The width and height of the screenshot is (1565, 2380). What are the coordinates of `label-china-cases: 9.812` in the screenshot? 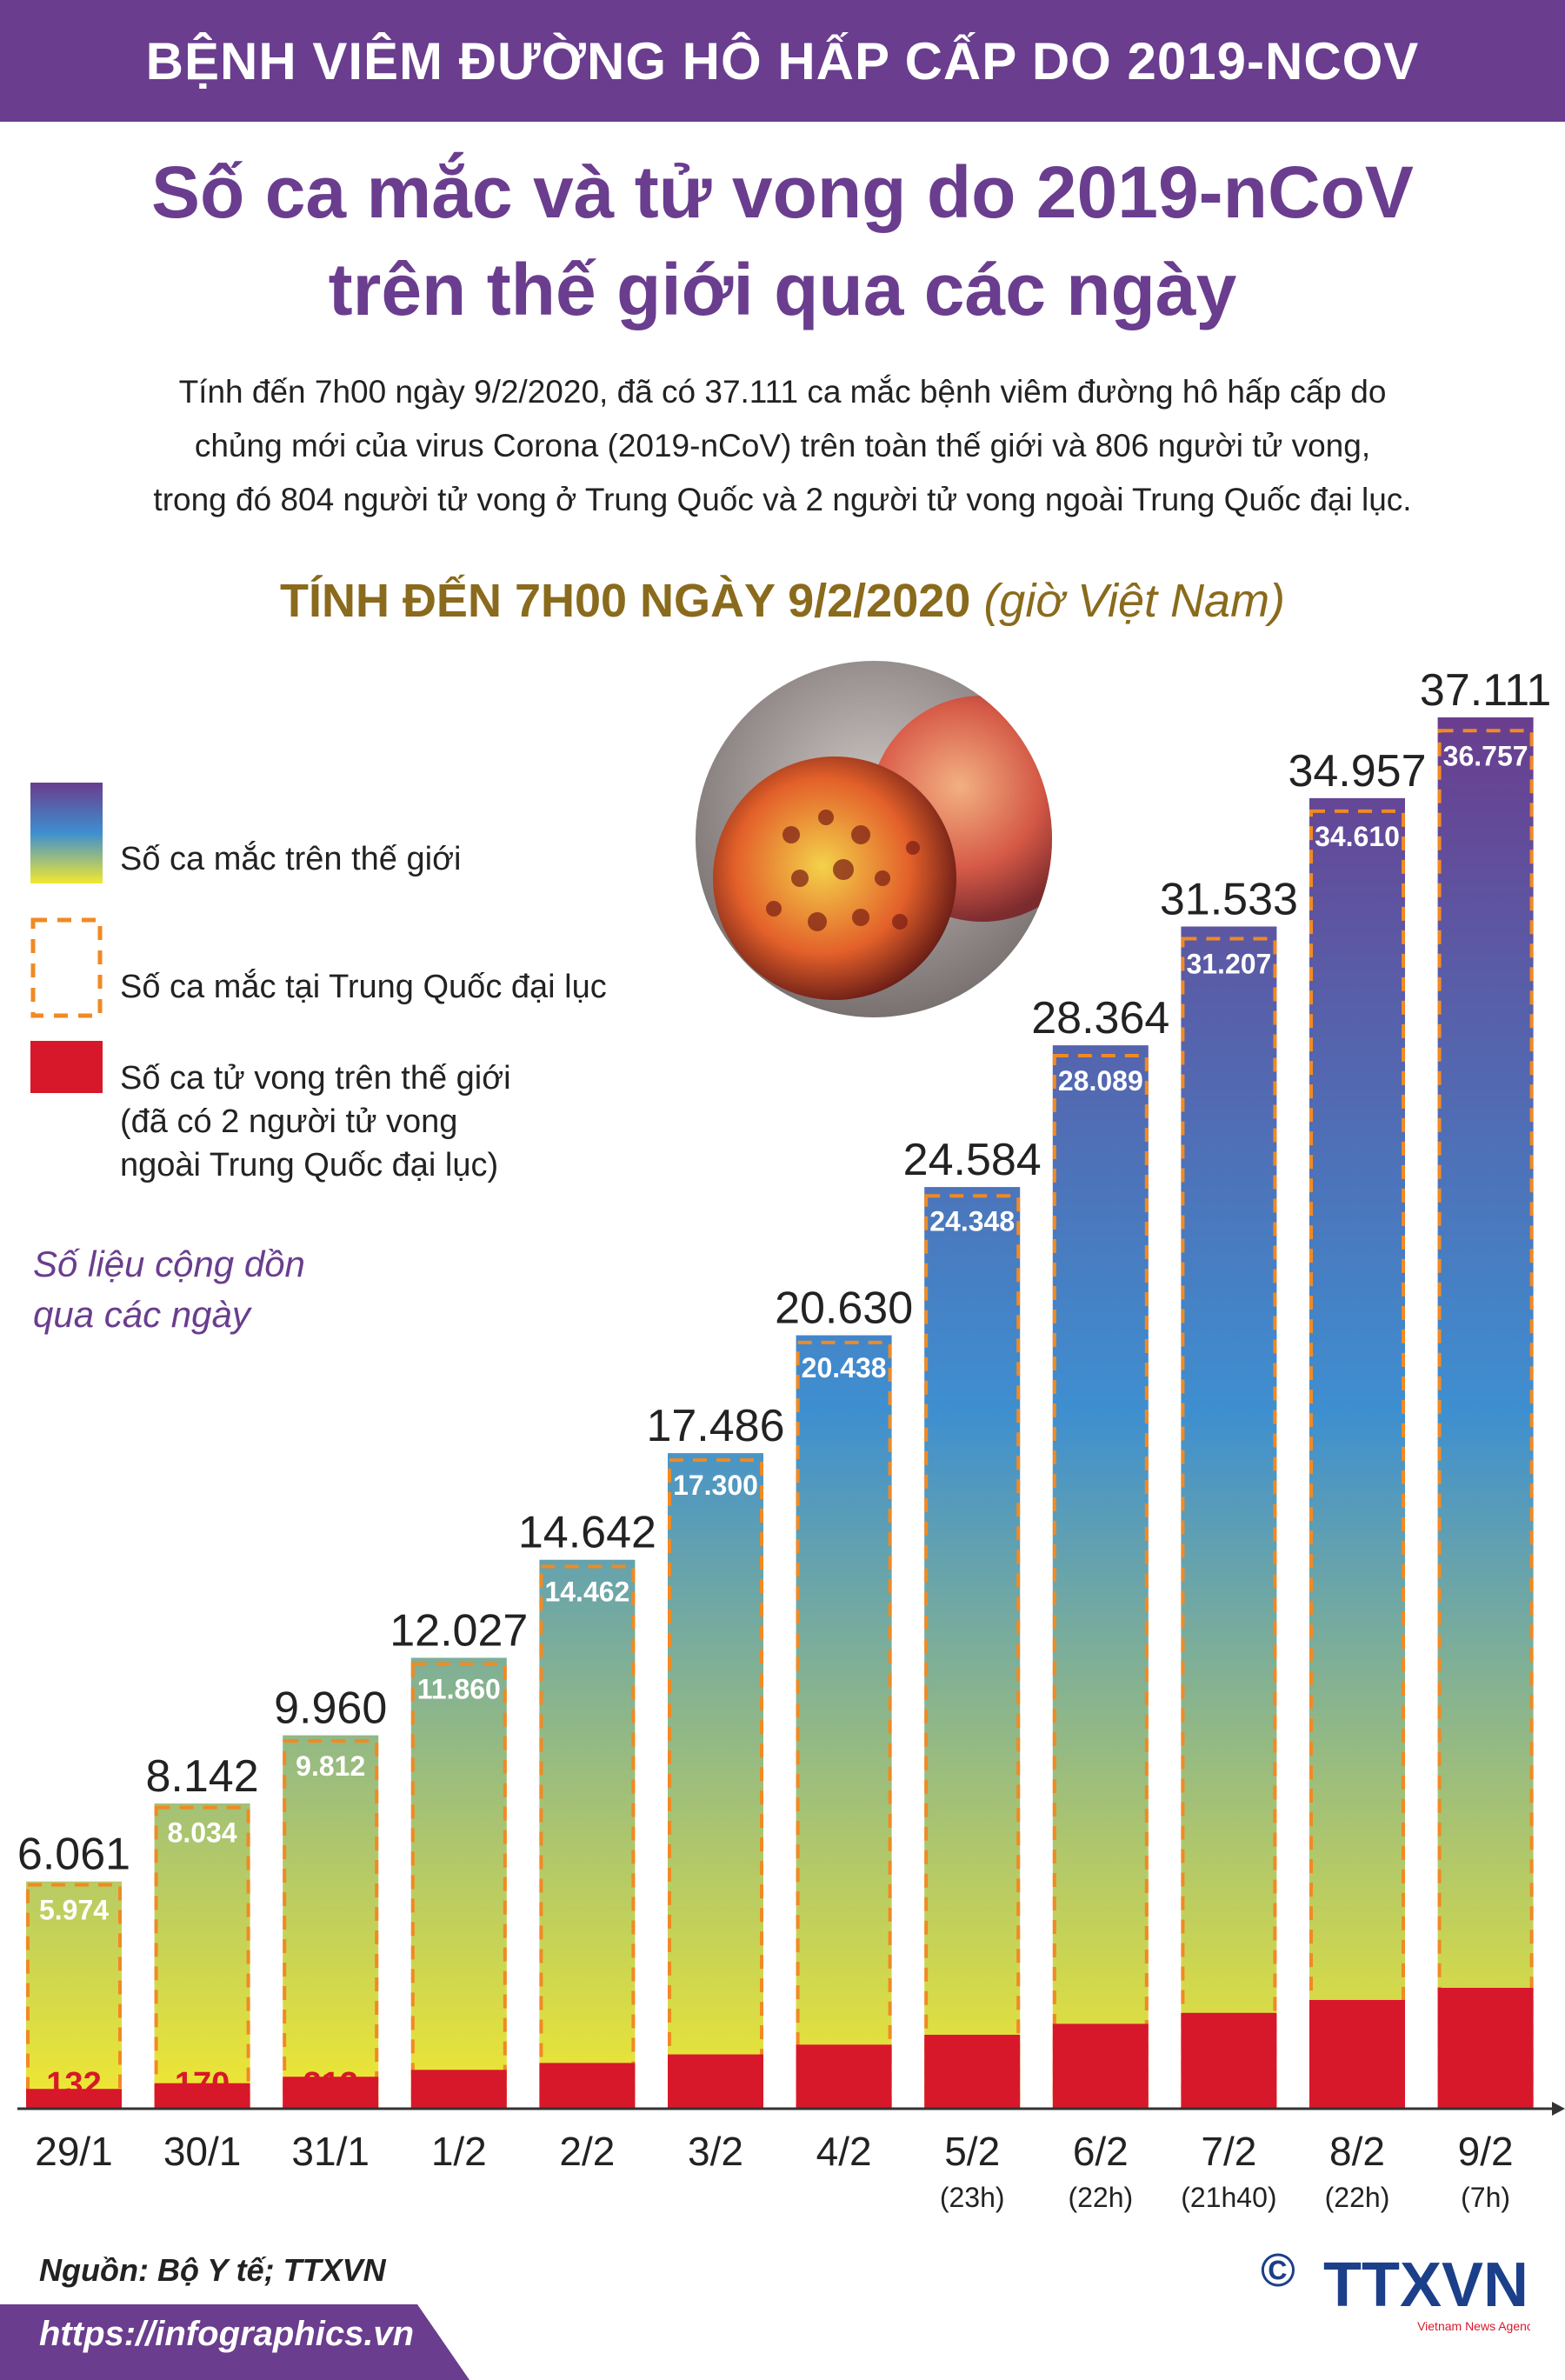 It's located at (331, 1766).